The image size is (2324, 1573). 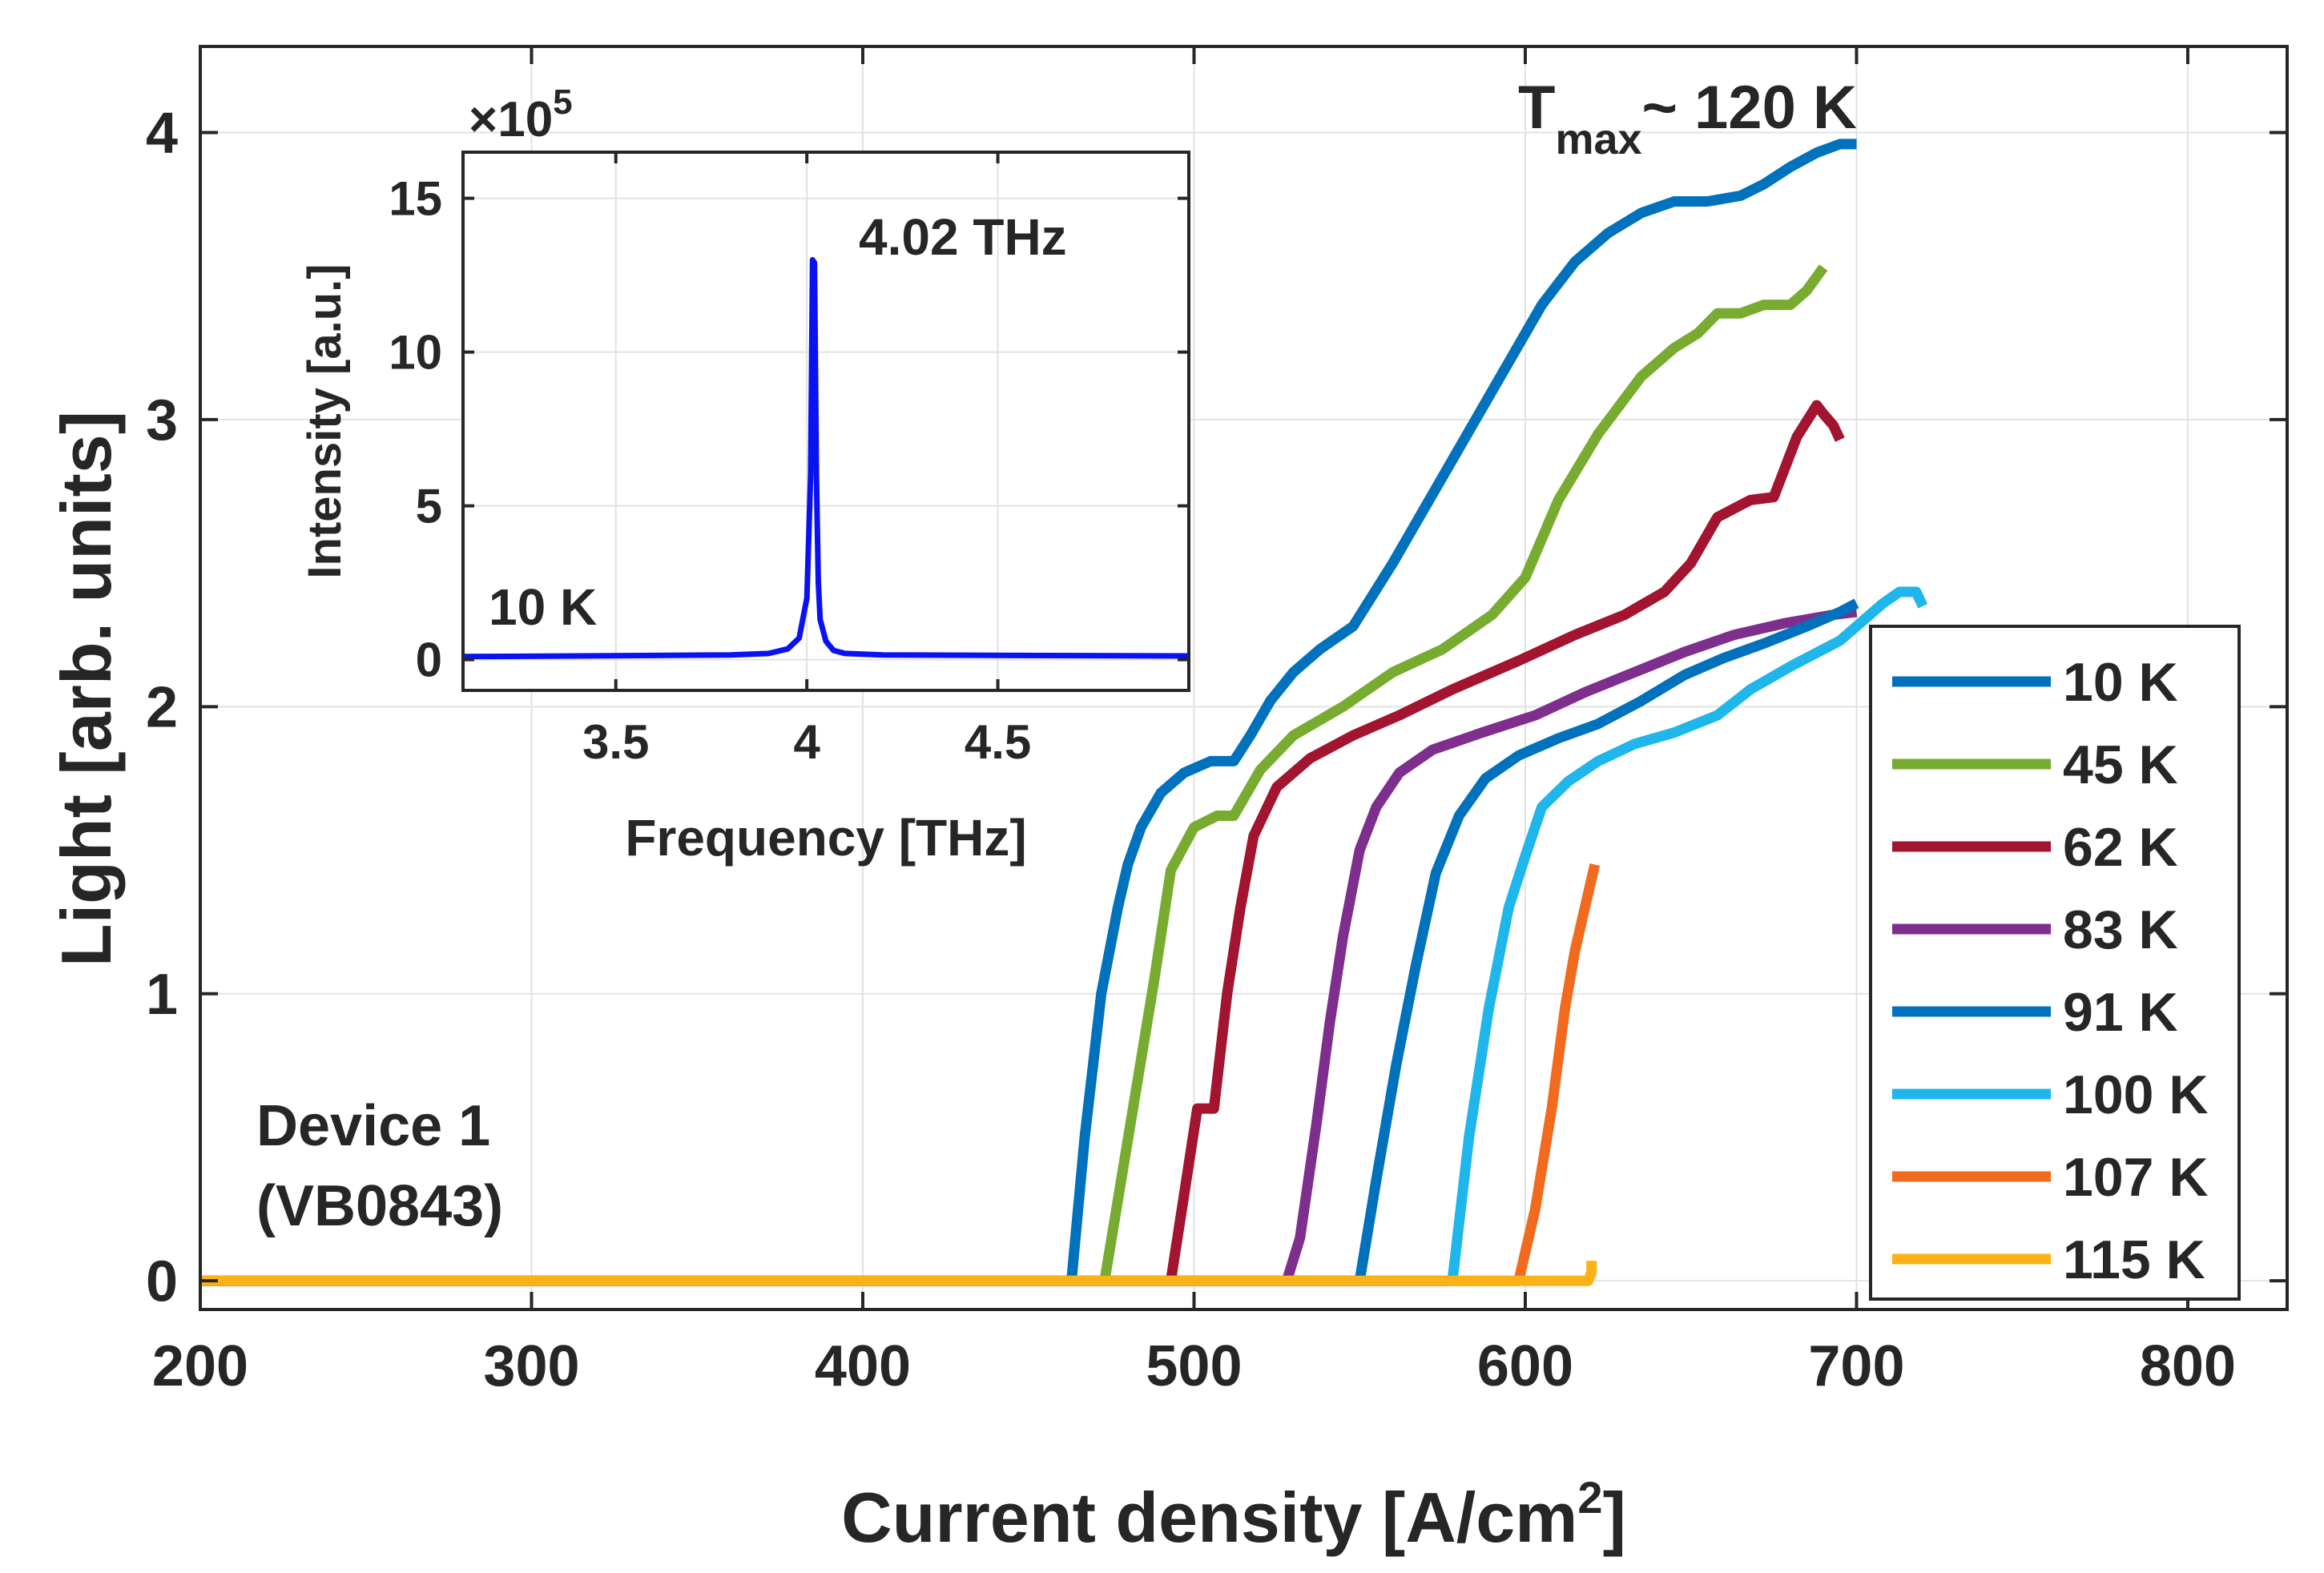 What do you see at coordinates (373, 1126) in the screenshot?
I see `device-label: Device 1` at bounding box center [373, 1126].